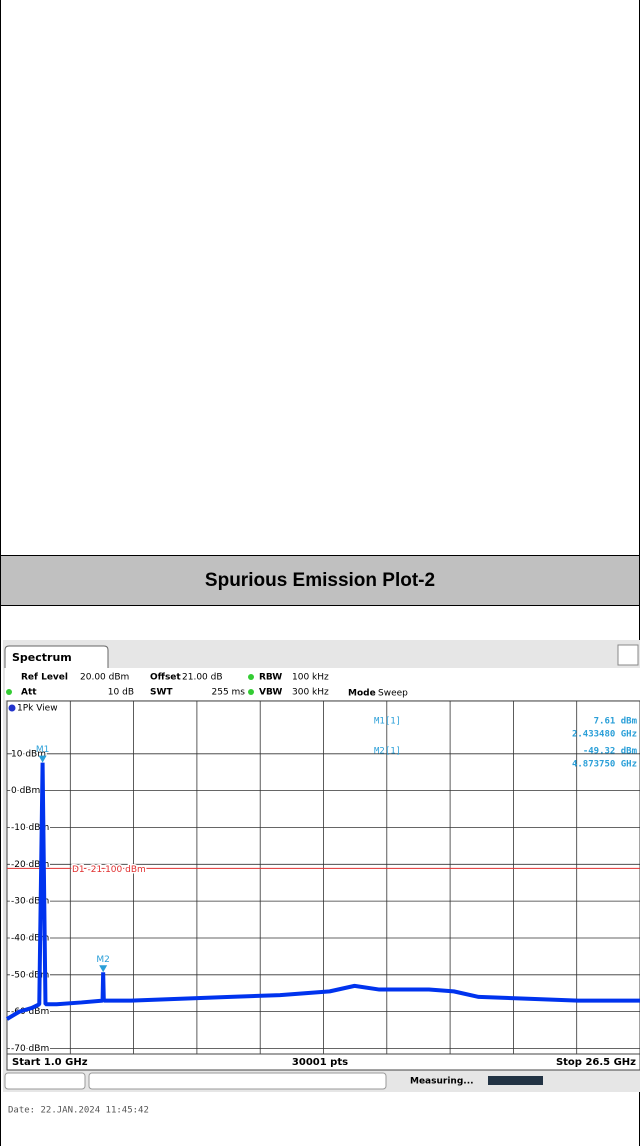 This screenshot has width=640, height=1146. What do you see at coordinates (28, 754) in the screenshot?
I see `y-tick-label: 10 dBm` at bounding box center [28, 754].